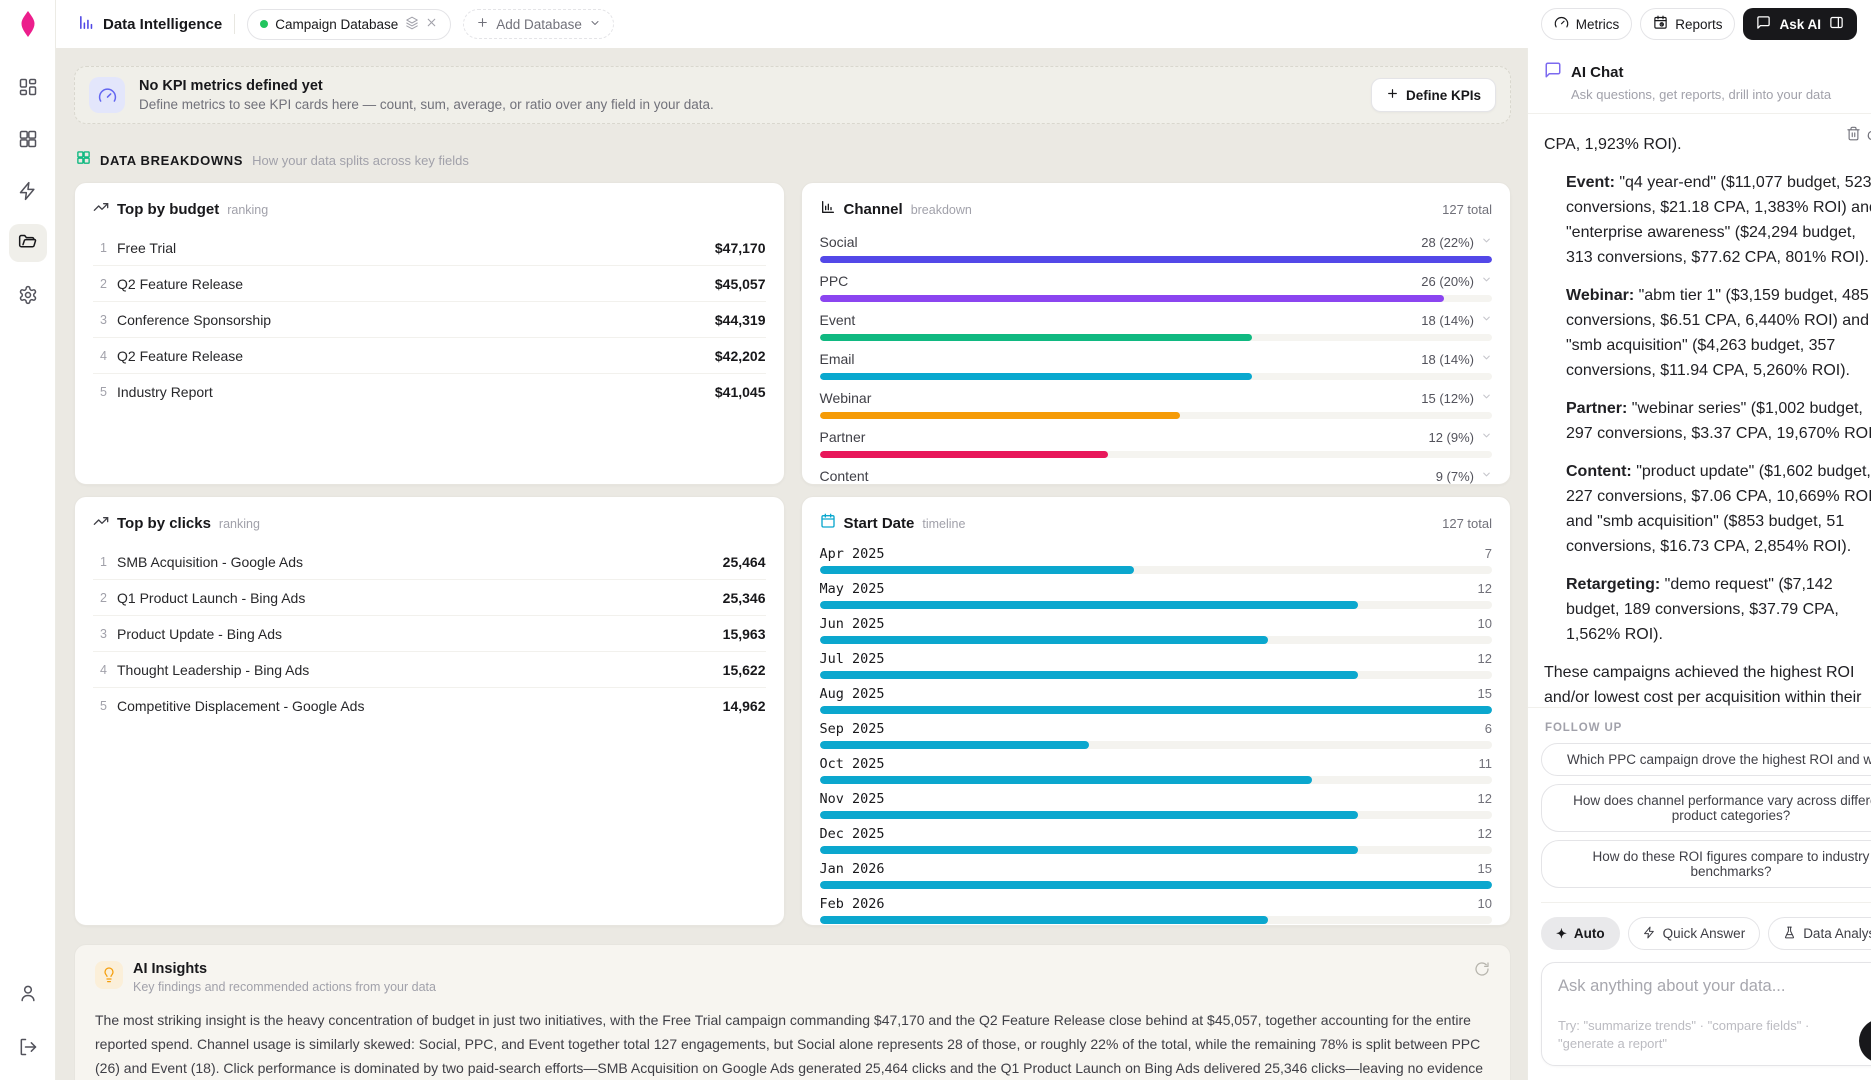 This screenshot has height=1080, width=1871. What do you see at coordinates (1837, 933) in the screenshot?
I see `mode-analyst-label: Data Analyst` at bounding box center [1837, 933].